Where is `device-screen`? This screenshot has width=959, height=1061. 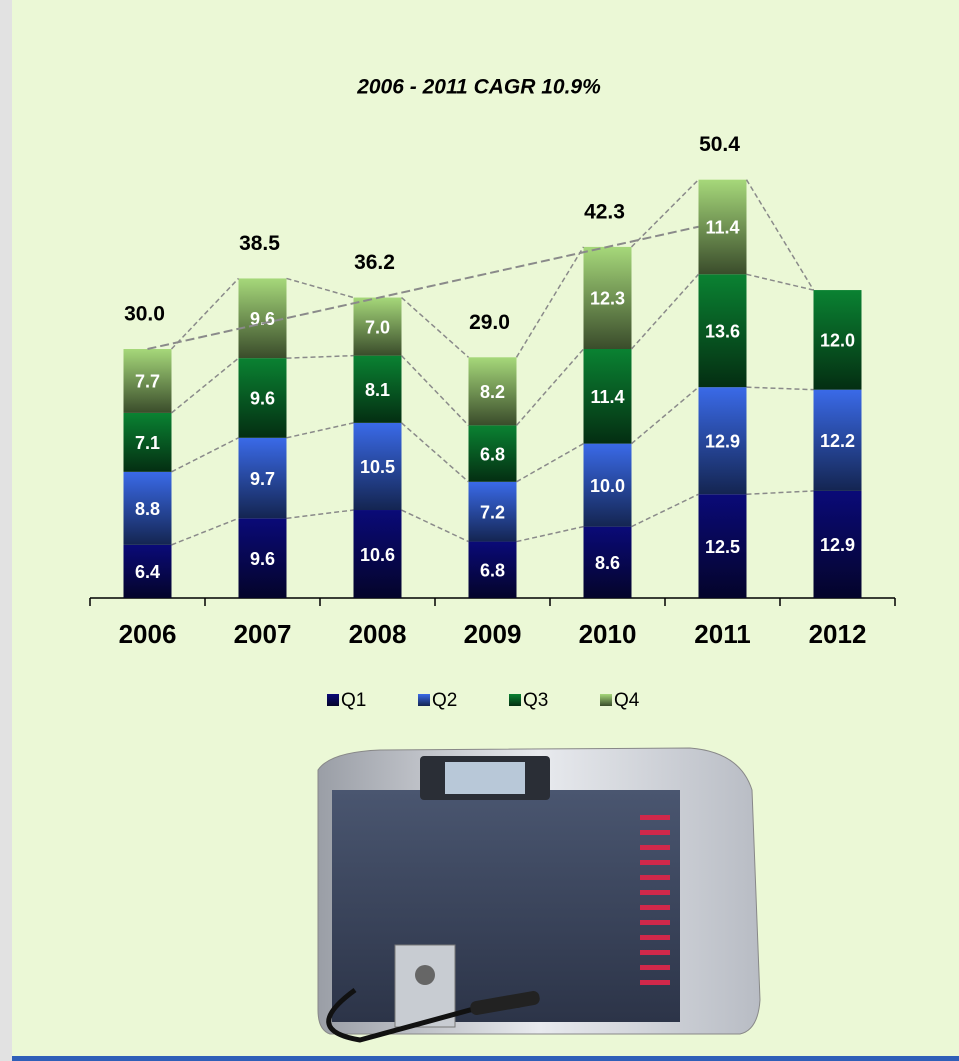
device-screen is located at coordinates (485, 778).